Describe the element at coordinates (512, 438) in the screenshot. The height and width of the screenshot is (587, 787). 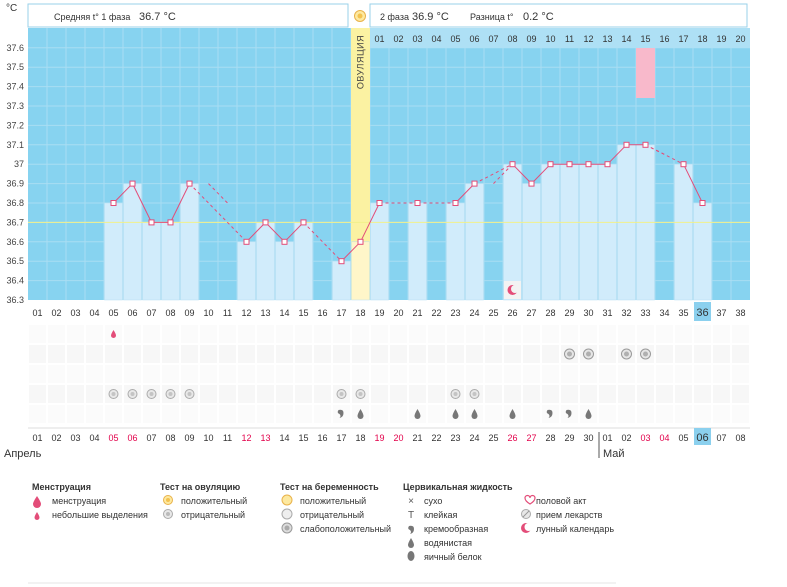
I see `calendar-date: 26` at that location.